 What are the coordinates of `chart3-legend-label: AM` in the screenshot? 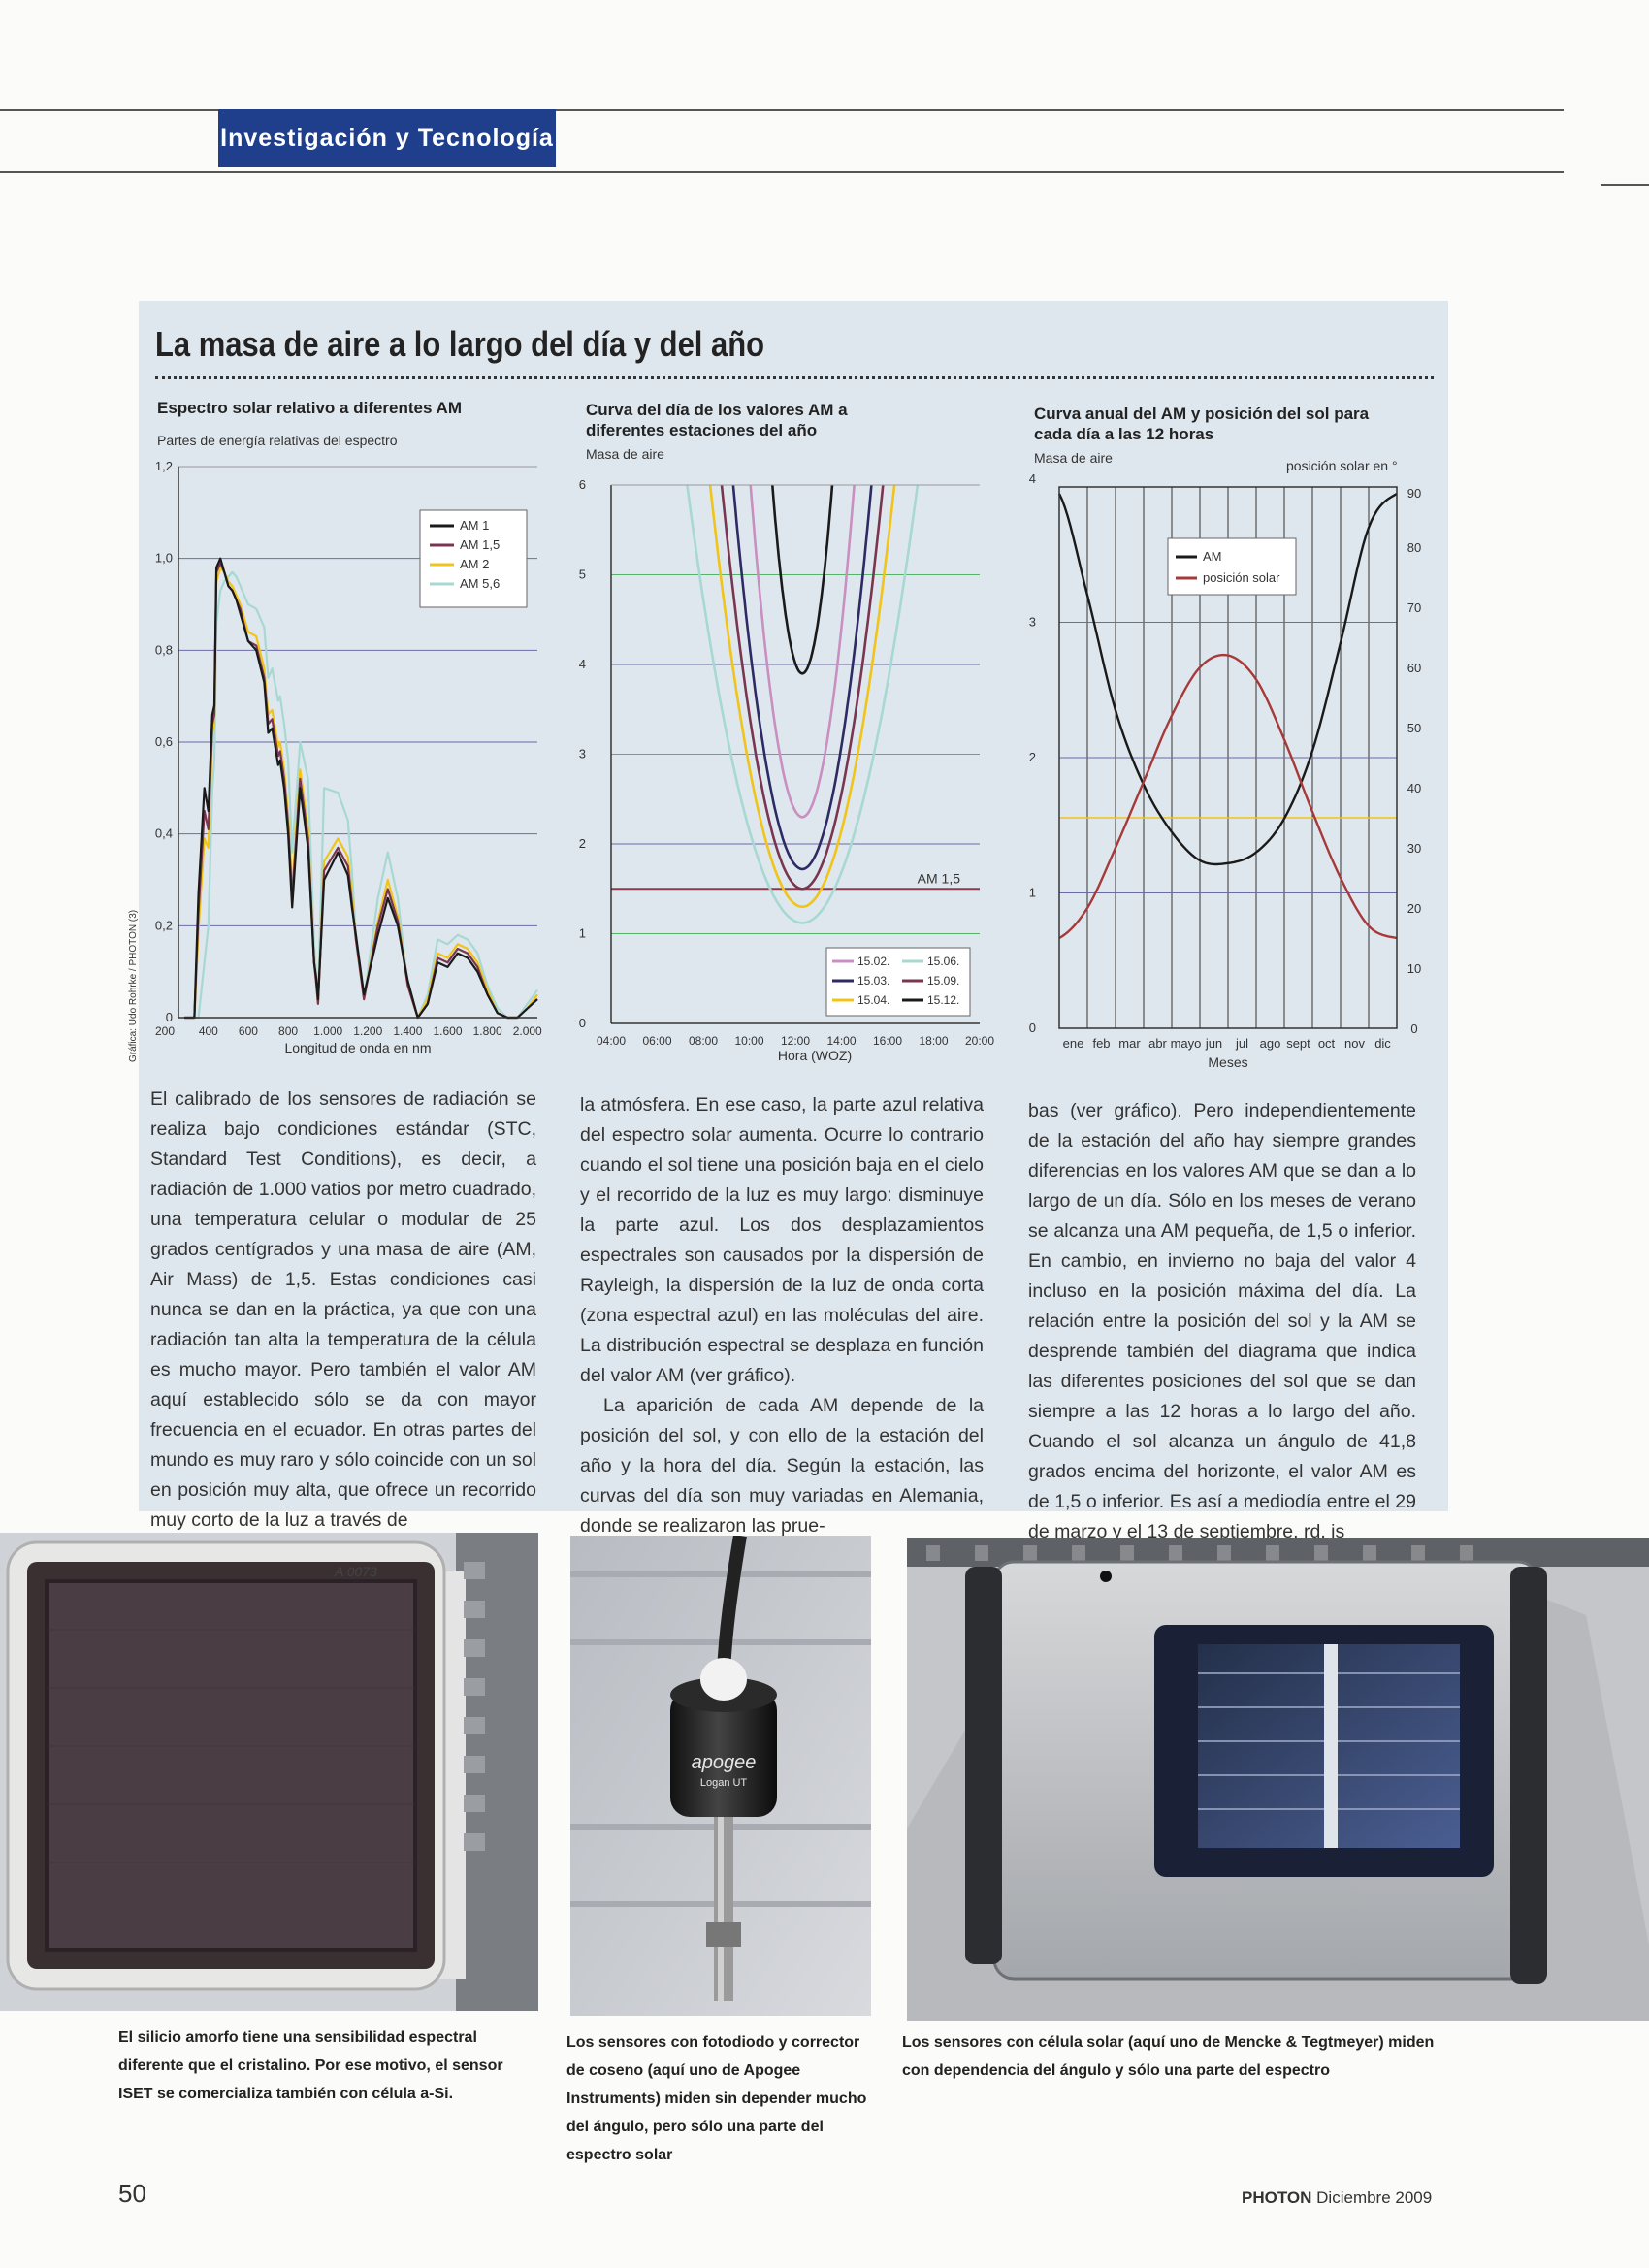 It's located at (1212, 556).